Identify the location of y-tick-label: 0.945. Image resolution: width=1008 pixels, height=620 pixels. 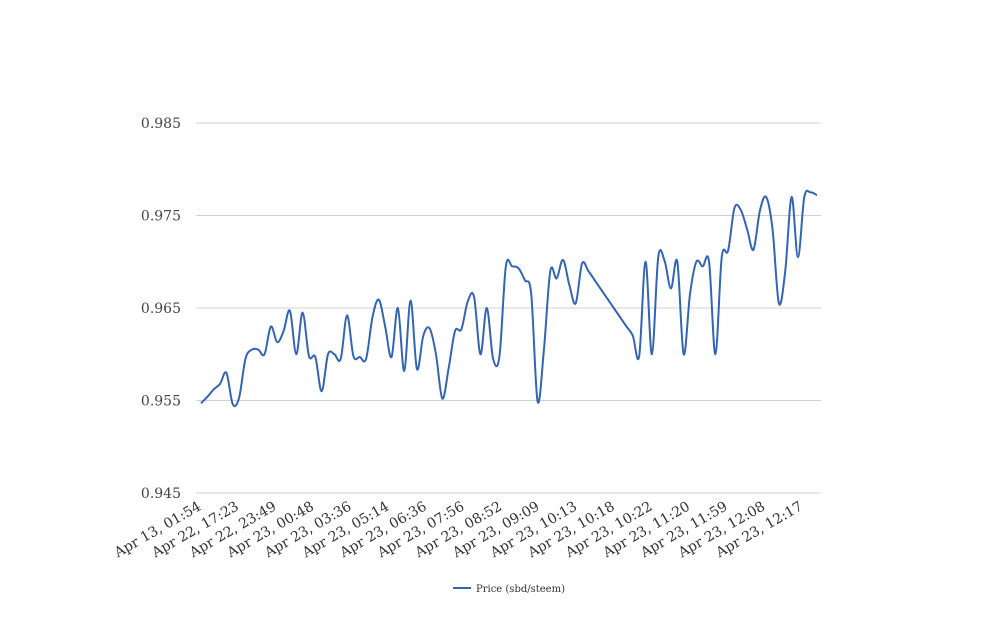
(161, 494).